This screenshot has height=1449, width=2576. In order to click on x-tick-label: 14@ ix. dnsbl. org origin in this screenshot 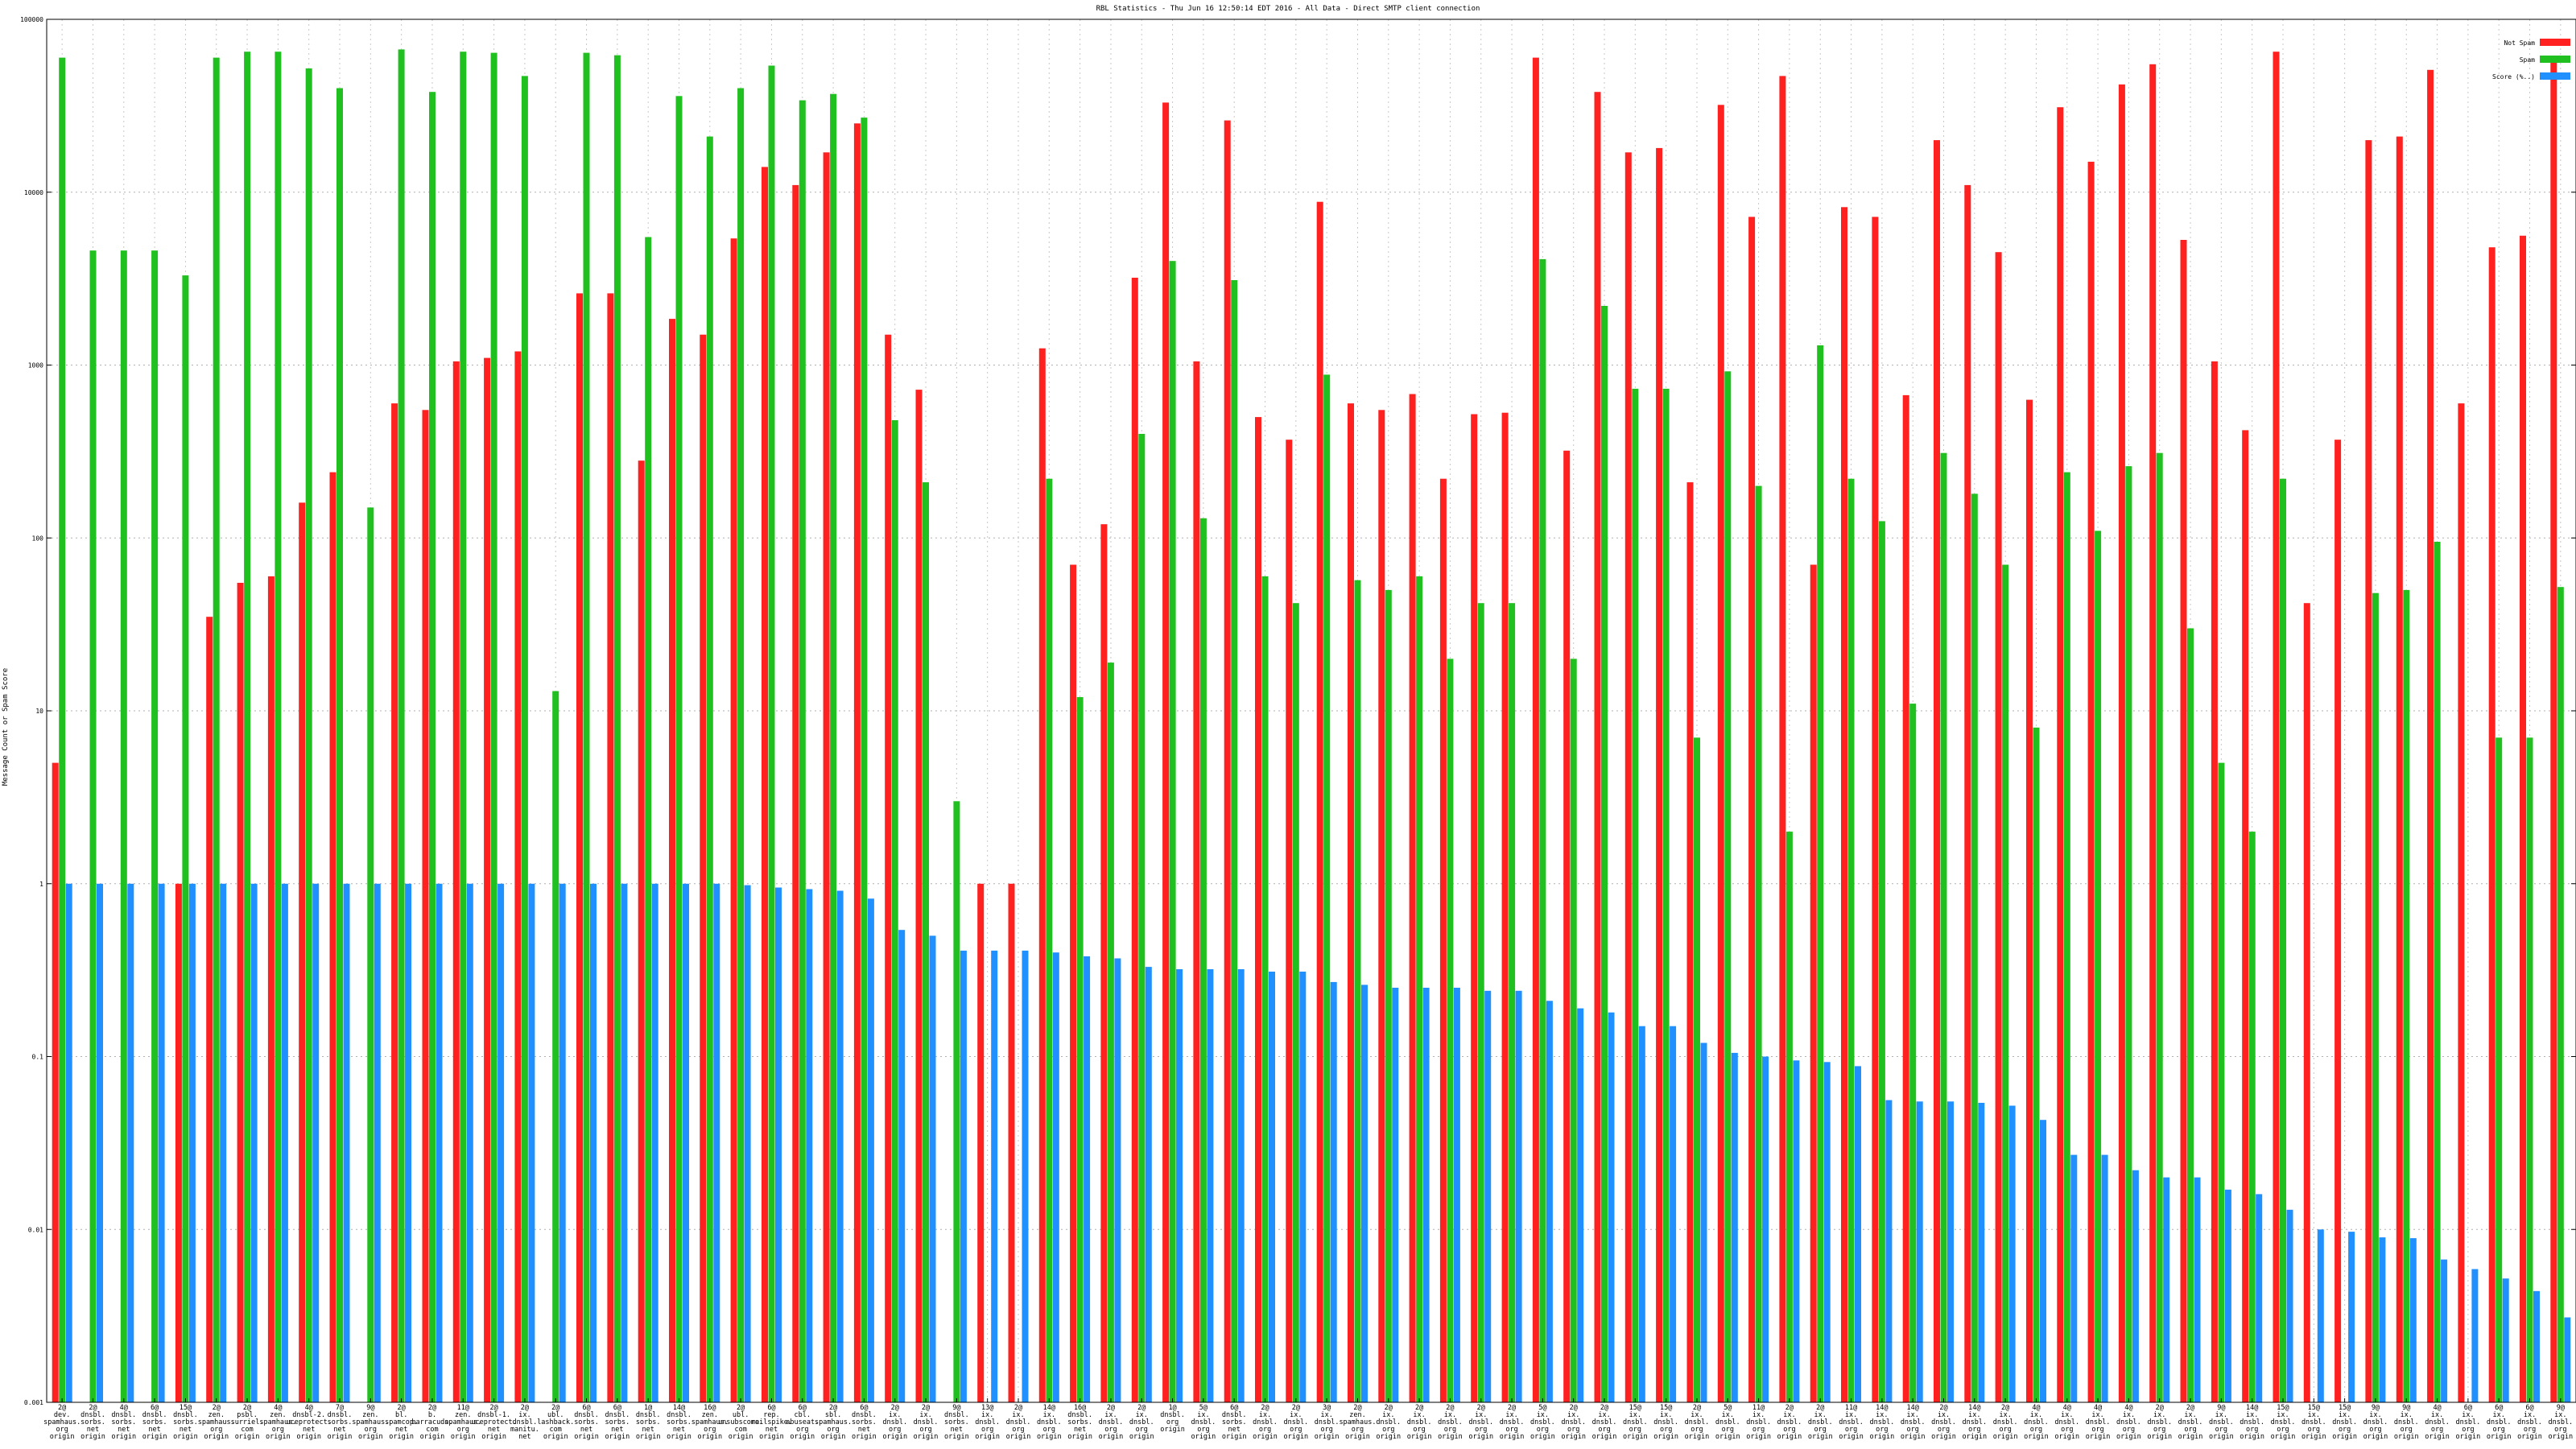, I will do `click(1049, 1422)`.